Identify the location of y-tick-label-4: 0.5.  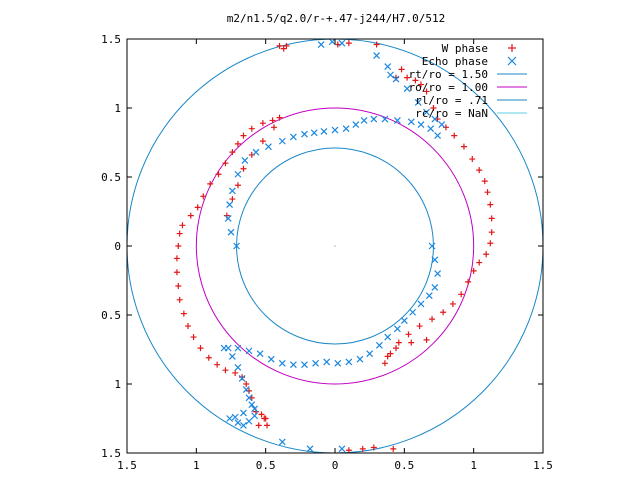
(111, 315).